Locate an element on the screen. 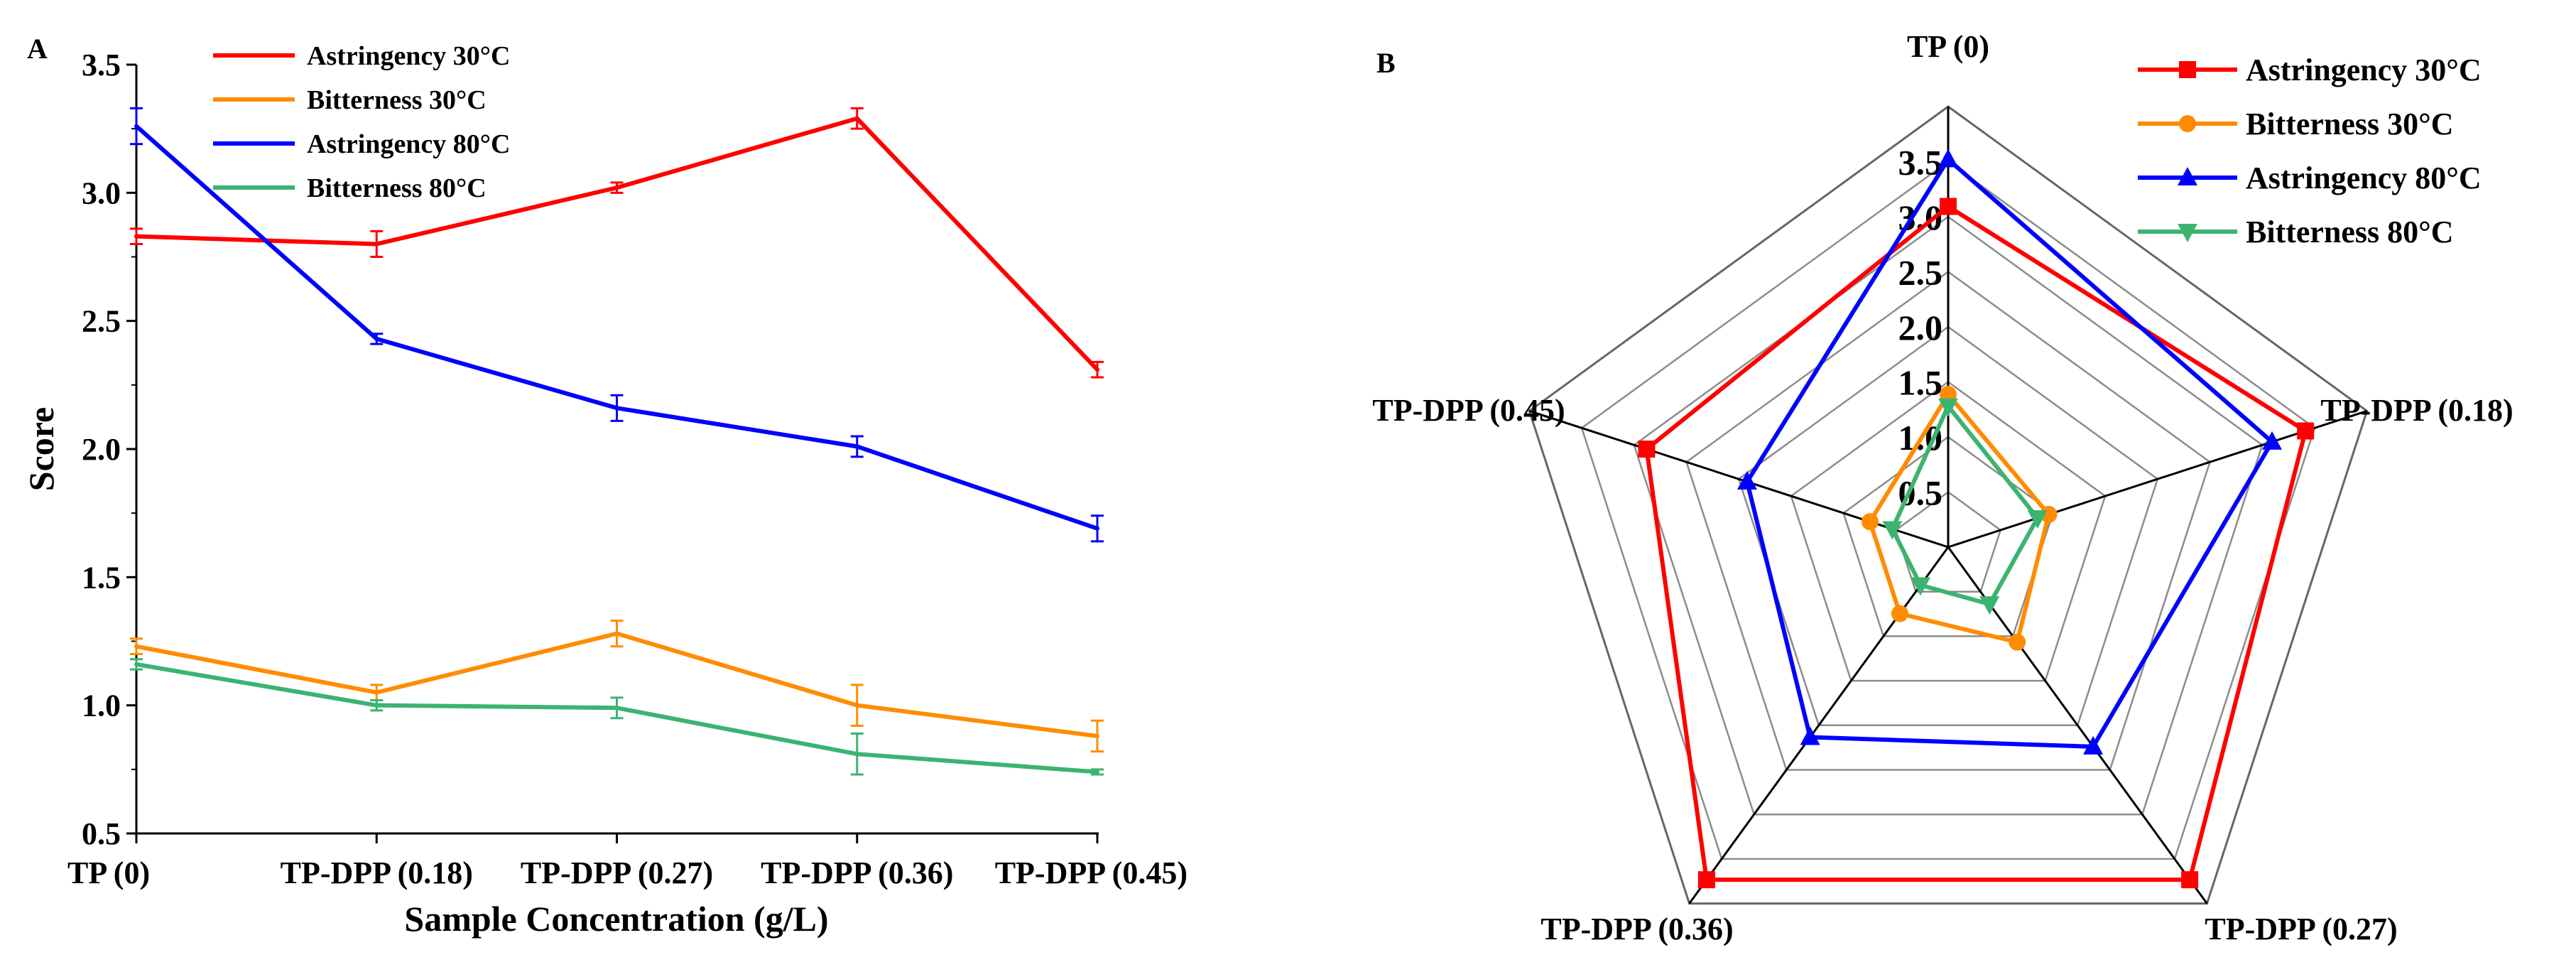 This screenshot has height=972, width=2576. x-tick-label: TP-DPP (0.27) is located at coordinates (617, 872).